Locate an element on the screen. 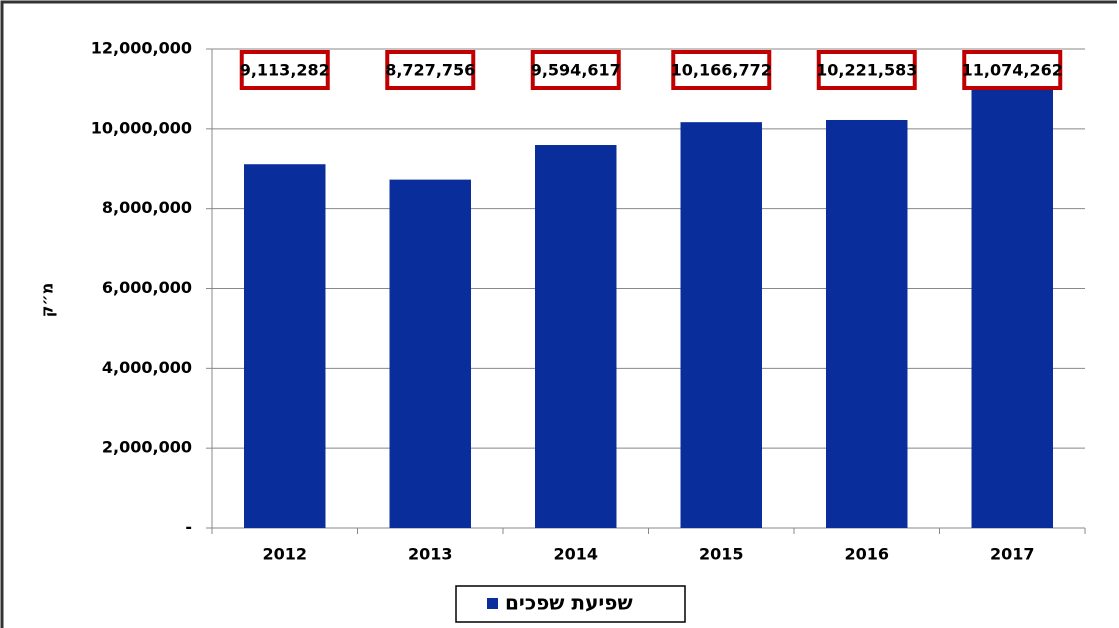 This screenshot has width=1119, height=628. value-label: 10,221,583 is located at coordinates (866, 70).